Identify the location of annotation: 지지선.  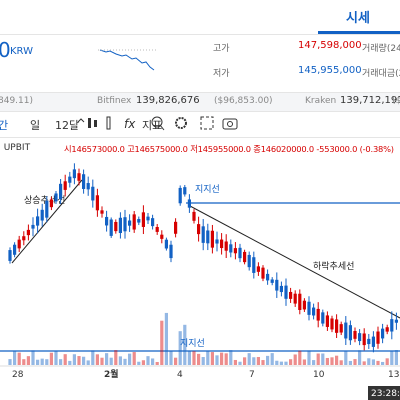
(207, 189).